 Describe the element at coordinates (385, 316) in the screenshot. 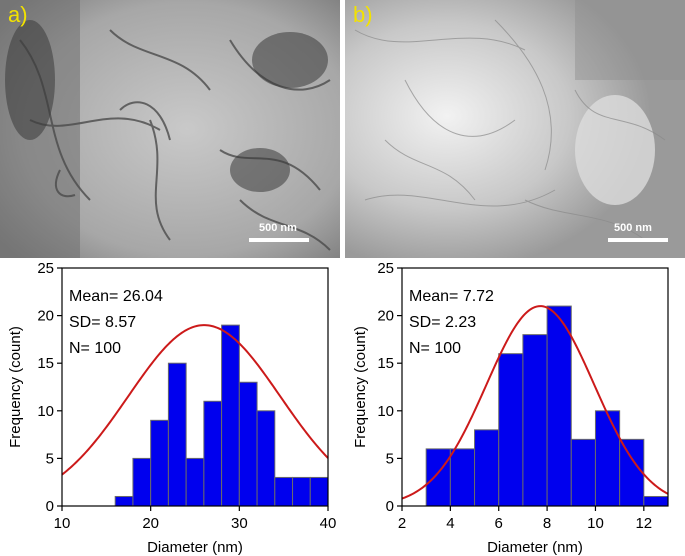

I see `y-tick-label-b-20: 20` at that location.